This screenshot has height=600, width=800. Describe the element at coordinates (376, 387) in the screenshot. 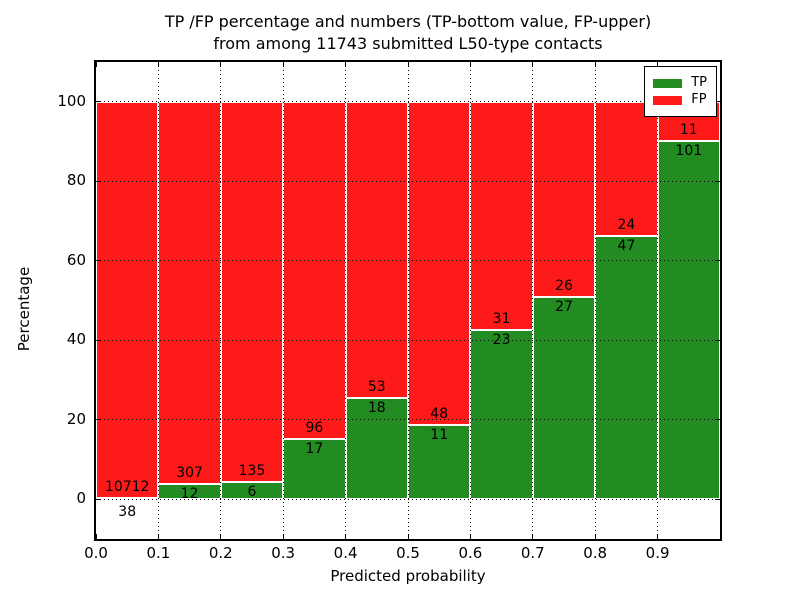

I see `fp-count-label: 53` at that location.